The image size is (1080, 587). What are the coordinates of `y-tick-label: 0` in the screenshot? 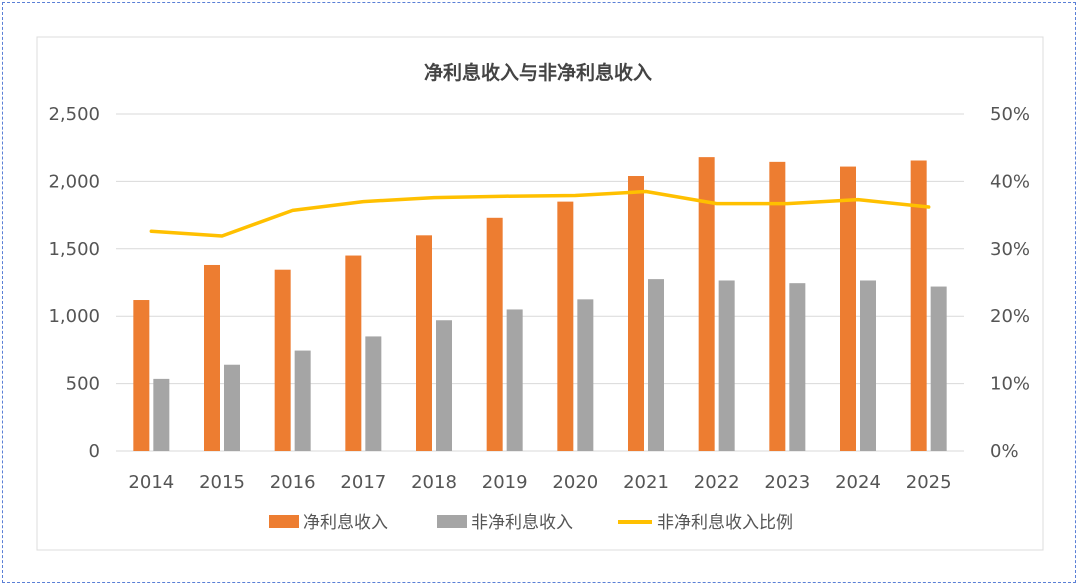 It's located at (94, 451).